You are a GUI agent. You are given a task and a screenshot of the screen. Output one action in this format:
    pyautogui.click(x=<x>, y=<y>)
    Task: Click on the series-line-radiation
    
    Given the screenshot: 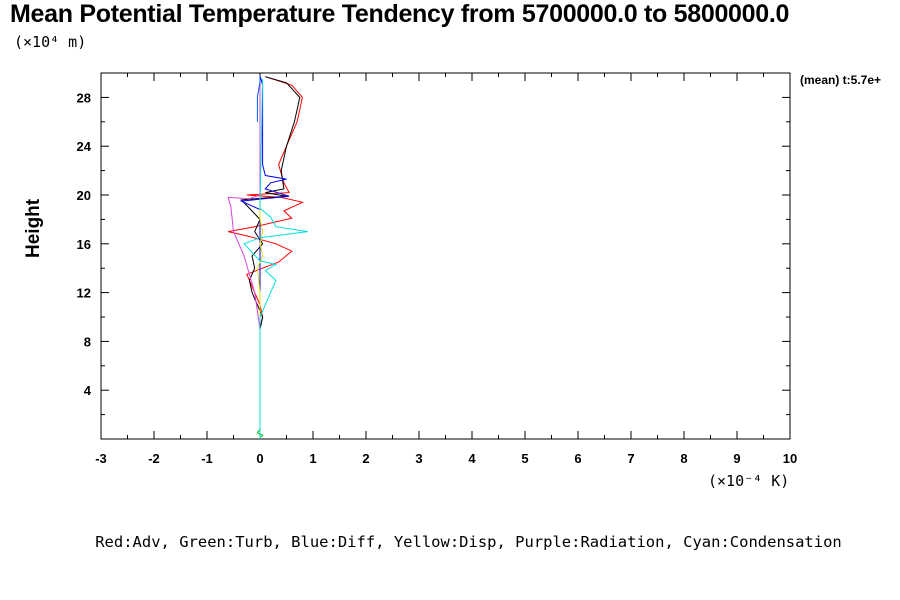 What is the action you would take?
    pyautogui.click(x=244, y=203)
    